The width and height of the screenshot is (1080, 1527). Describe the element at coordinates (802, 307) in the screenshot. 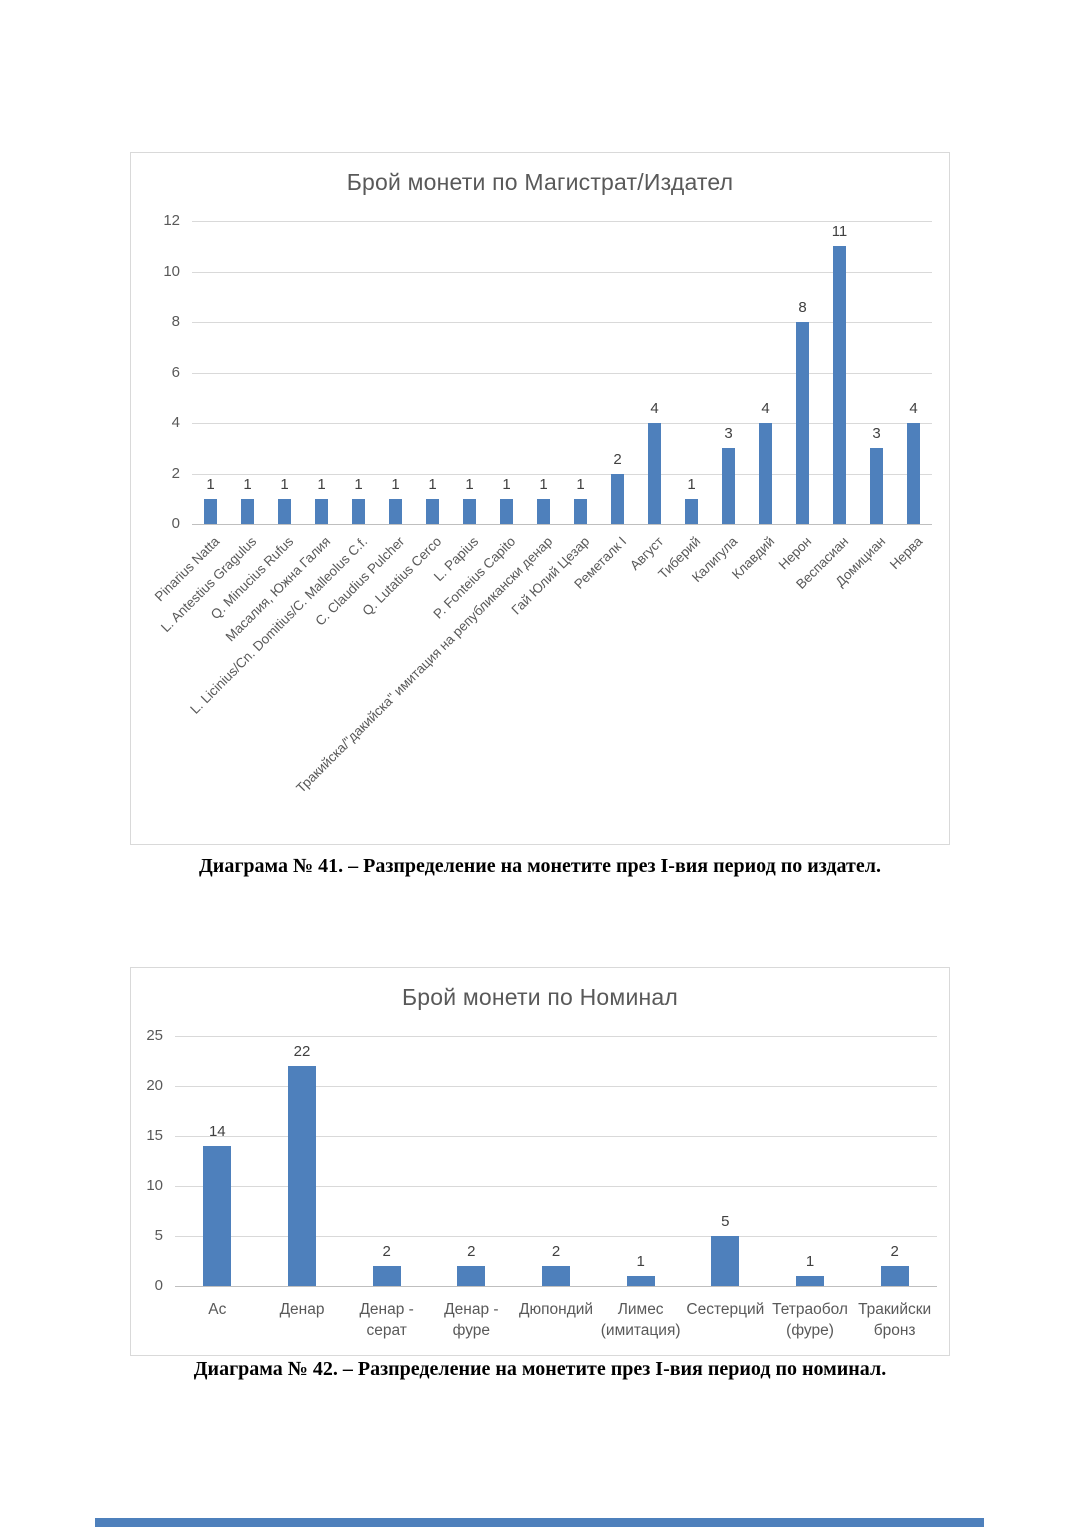

I see `bar-value-label: 8` at that location.